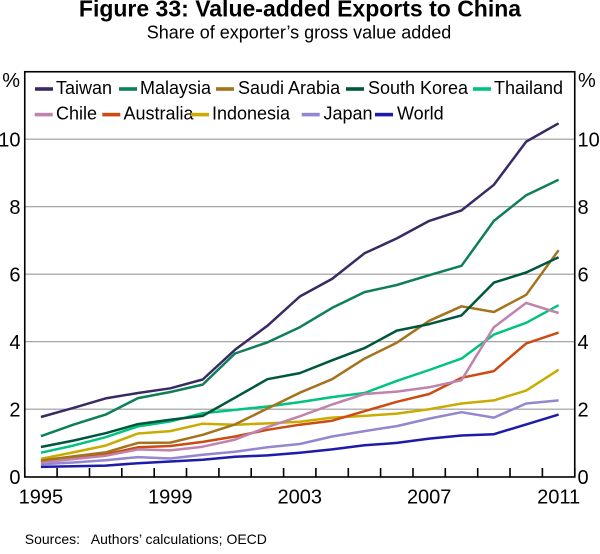 This screenshot has height=554, width=600. I want to click on svg-text: 1995, so click(41, 498).